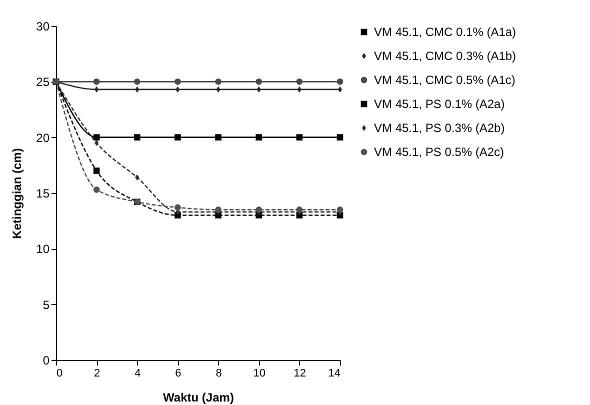 This screenshot has width=590, height=405. What do you see at coordinates (137, 374) in the screenshot?
I see `x-tick-label: 4` at bounding box center [137, 374].